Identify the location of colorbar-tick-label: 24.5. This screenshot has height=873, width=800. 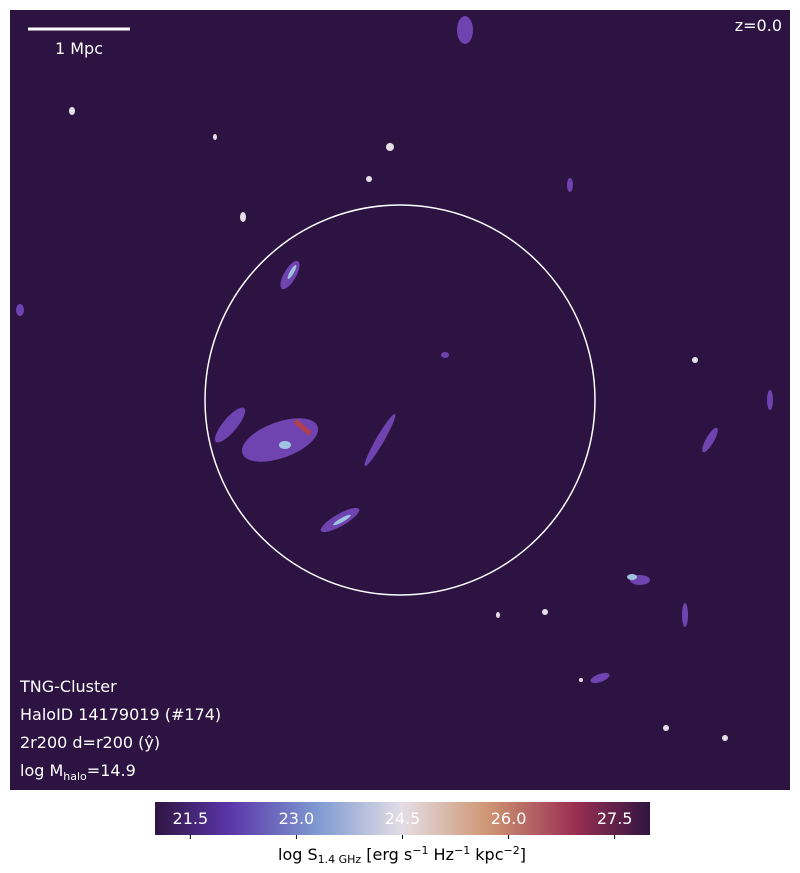
(403, 818).